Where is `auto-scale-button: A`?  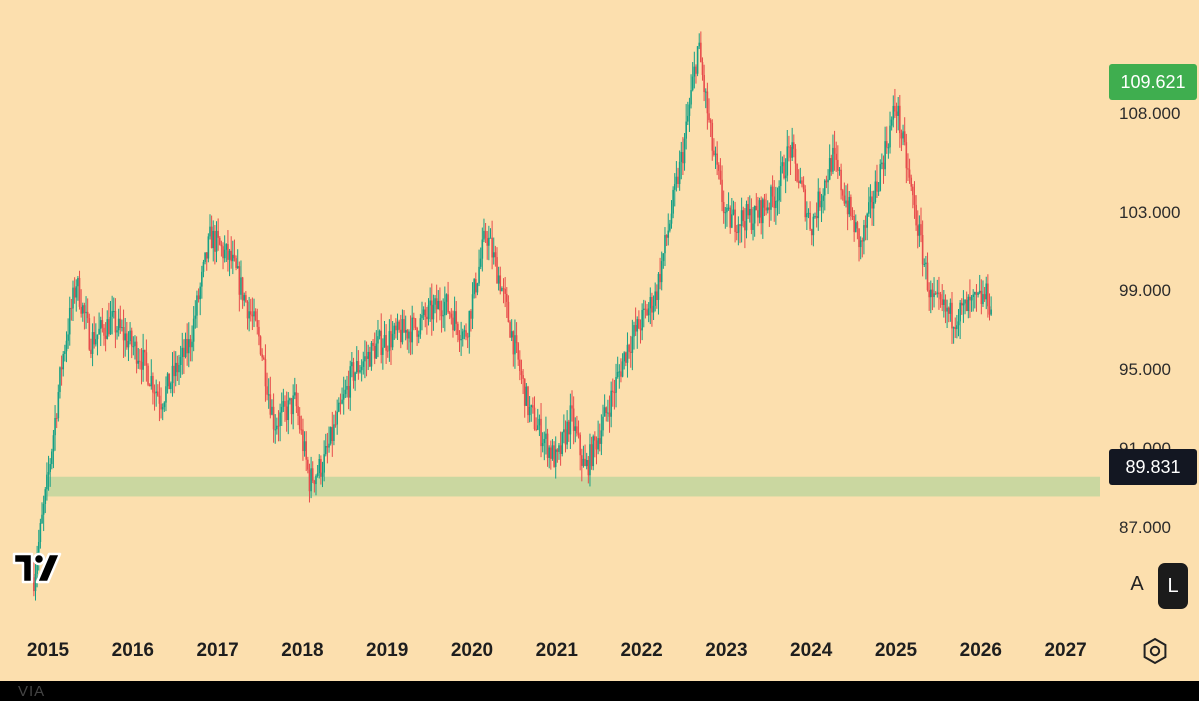
auto-scale-button: A is located at coordinates (1137, 584).